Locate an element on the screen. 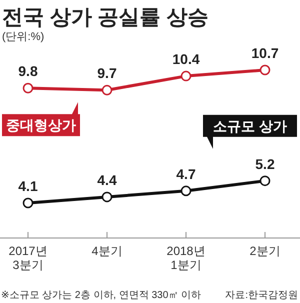 This screenshot has height=303, width=300. picture-series-name-tag: 소규모 상가 is located at coordinates (250, 131).